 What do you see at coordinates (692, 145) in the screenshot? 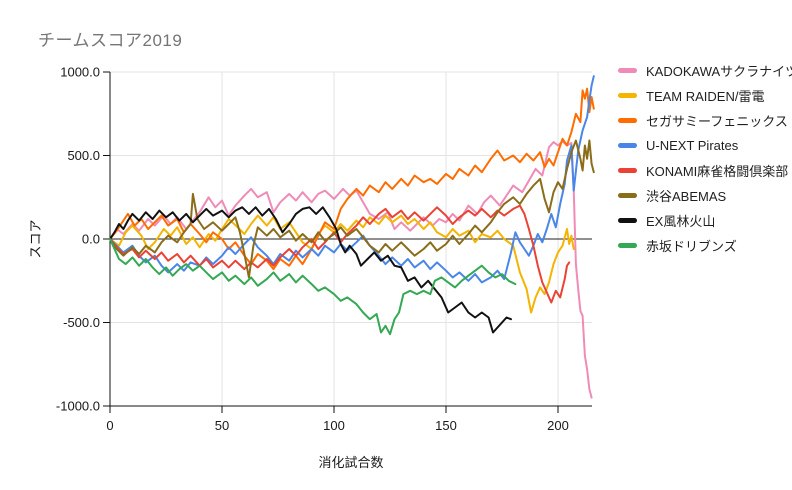
I see `legend-item-label: U-NEXT Pirates` at bounding box center [692, 145].